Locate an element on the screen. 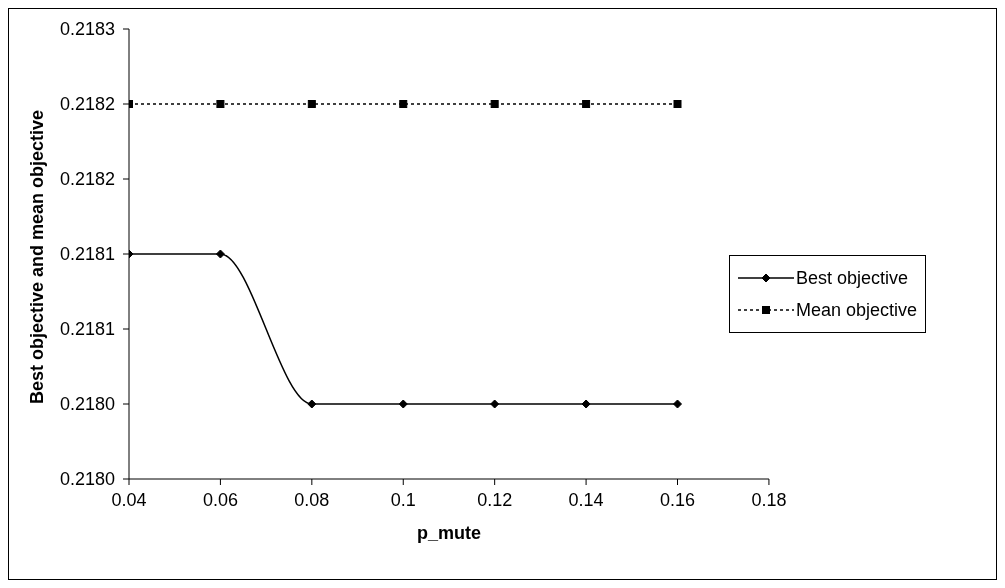 The height and width of the screenshot is (588, 1005). x-tick-label: 0.18 is located at coordinates (769, 499).